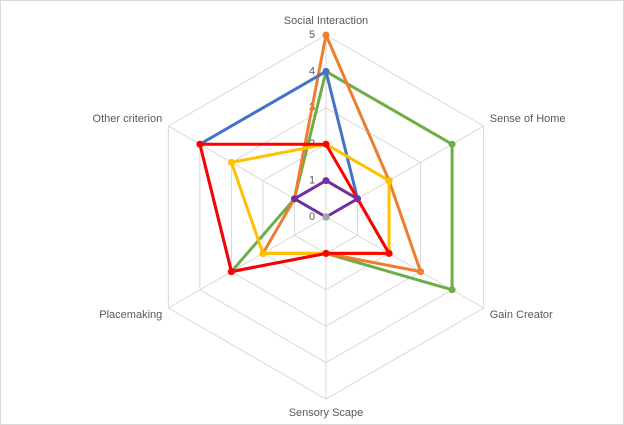  Describe the element at coordinates (130, 315) in the screenshot. I see `axis-label: Placemaking` at that location.